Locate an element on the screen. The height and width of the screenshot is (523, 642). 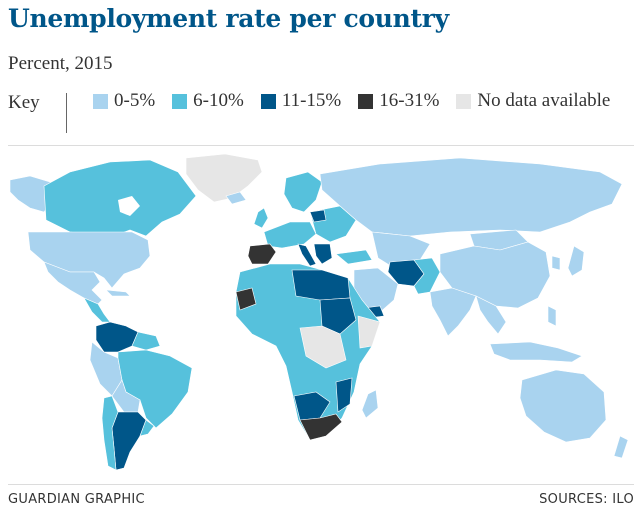
region-venezuela-colombia is located at coordinates (117, 337).